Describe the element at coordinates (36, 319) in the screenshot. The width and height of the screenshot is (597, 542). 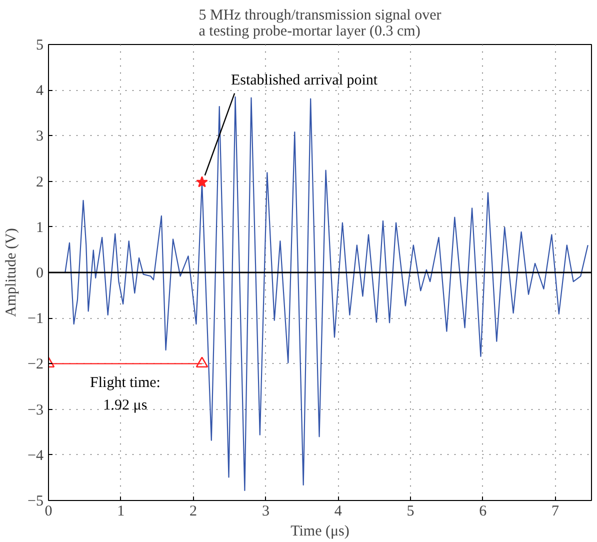
I see `y-tick-label: −1` at that location.